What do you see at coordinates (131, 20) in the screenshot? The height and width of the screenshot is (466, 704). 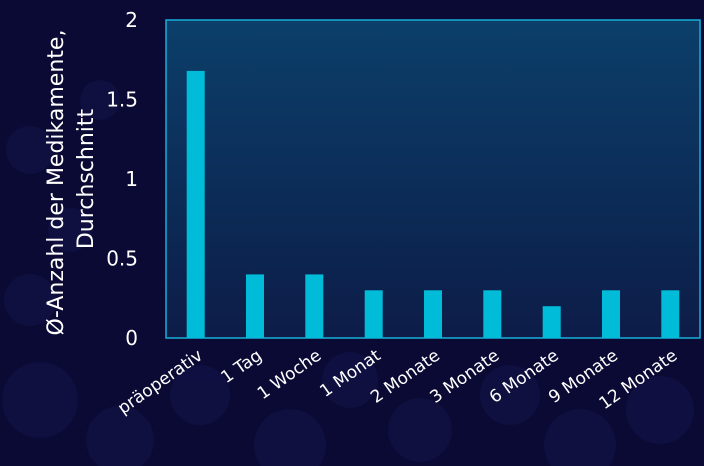 I see `y-tick-label: 2` at bounding box center [131, 20].